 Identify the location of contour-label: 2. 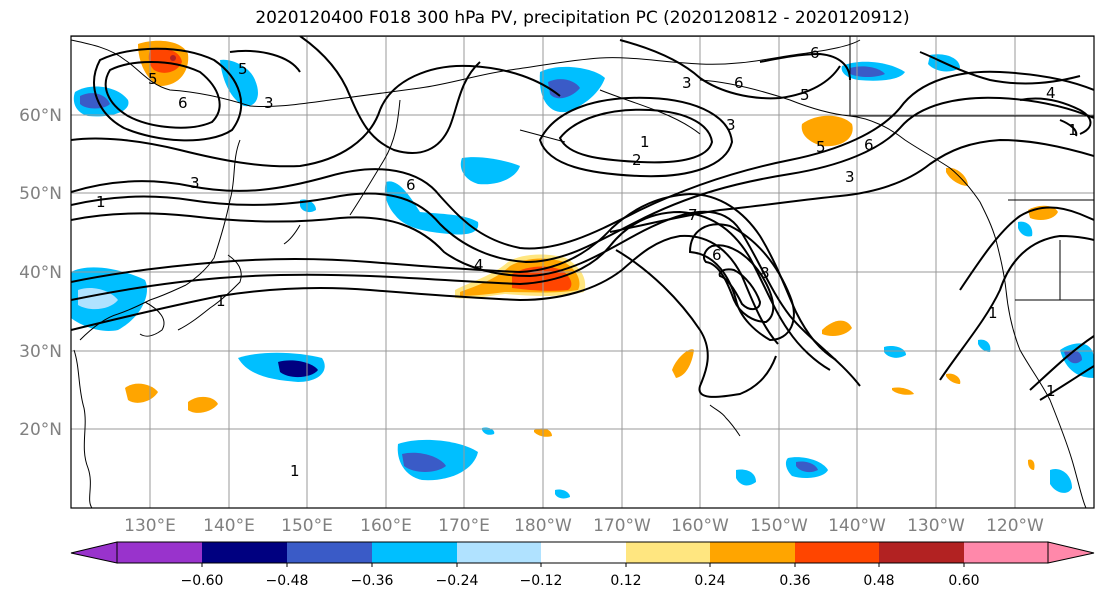
(637, 160).